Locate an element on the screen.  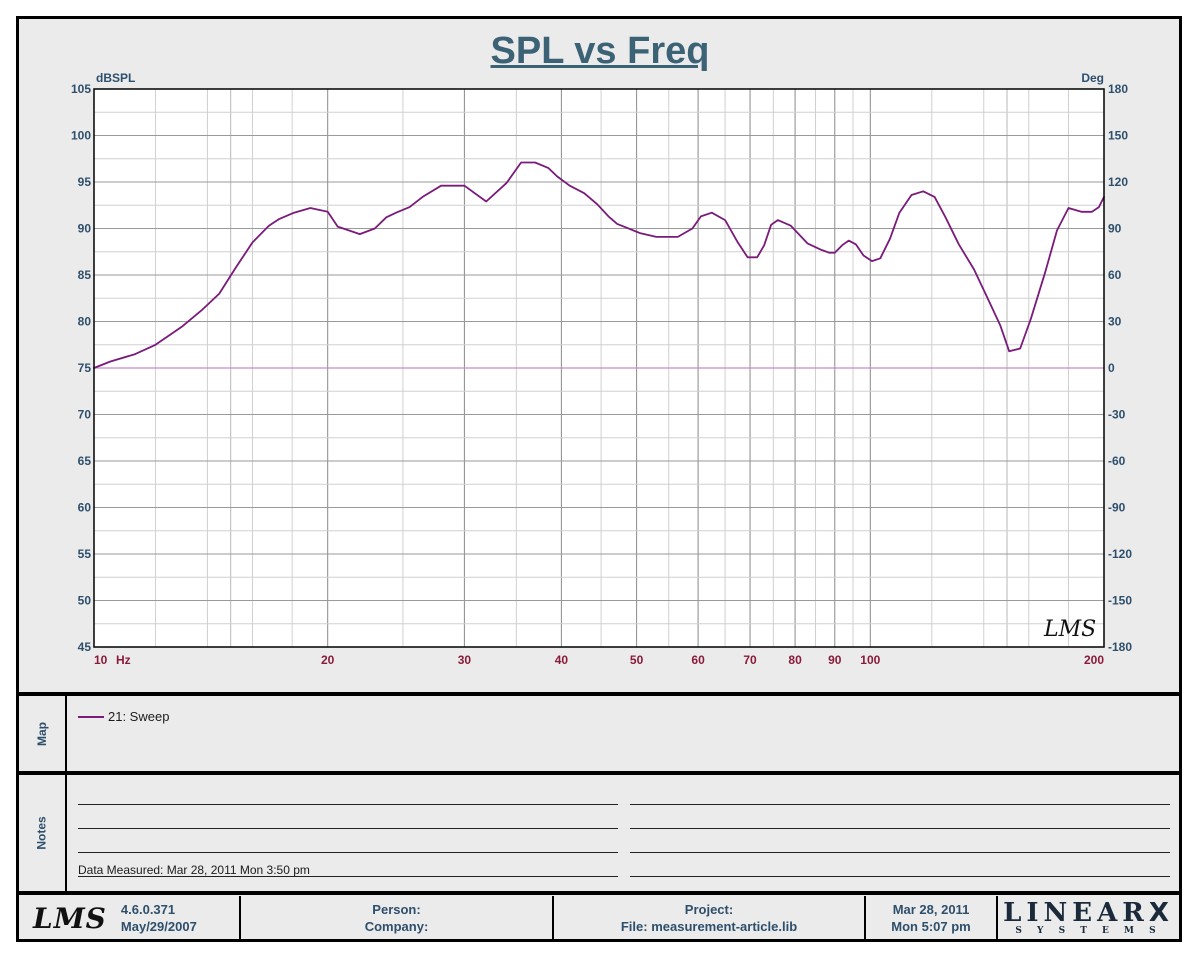
x-tick-label: 60 is located at coordinates (698, 660).